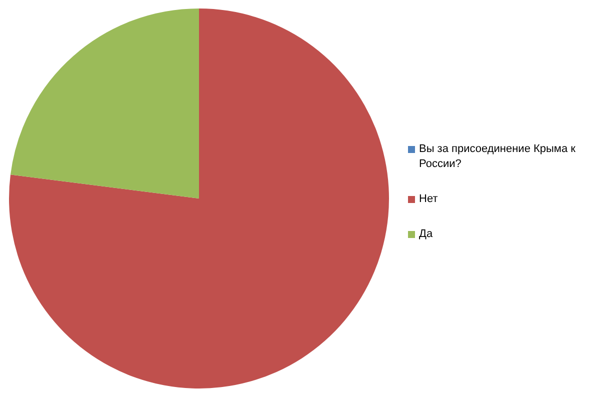 This screenshot has height=397, width=605. I want to click on legend-label: Да, so click(426, 234).